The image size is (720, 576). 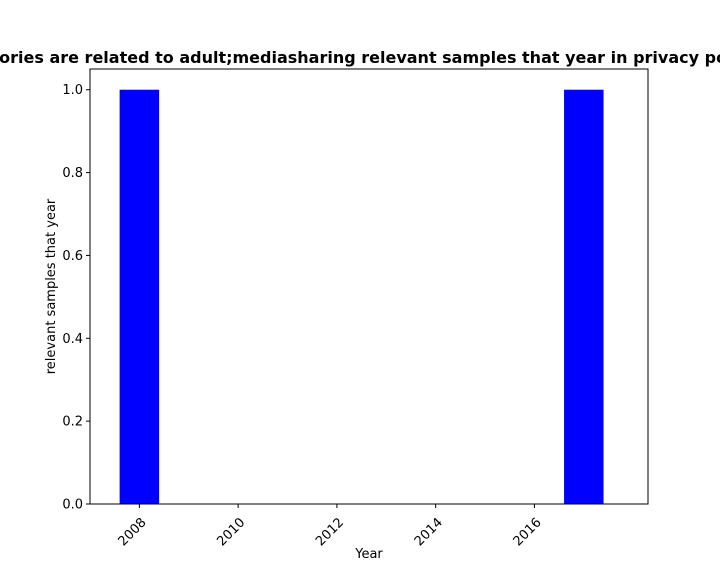 I want to click on x-axis: 2008 2010 2012 2014 2016, so click(x=330, y=526).